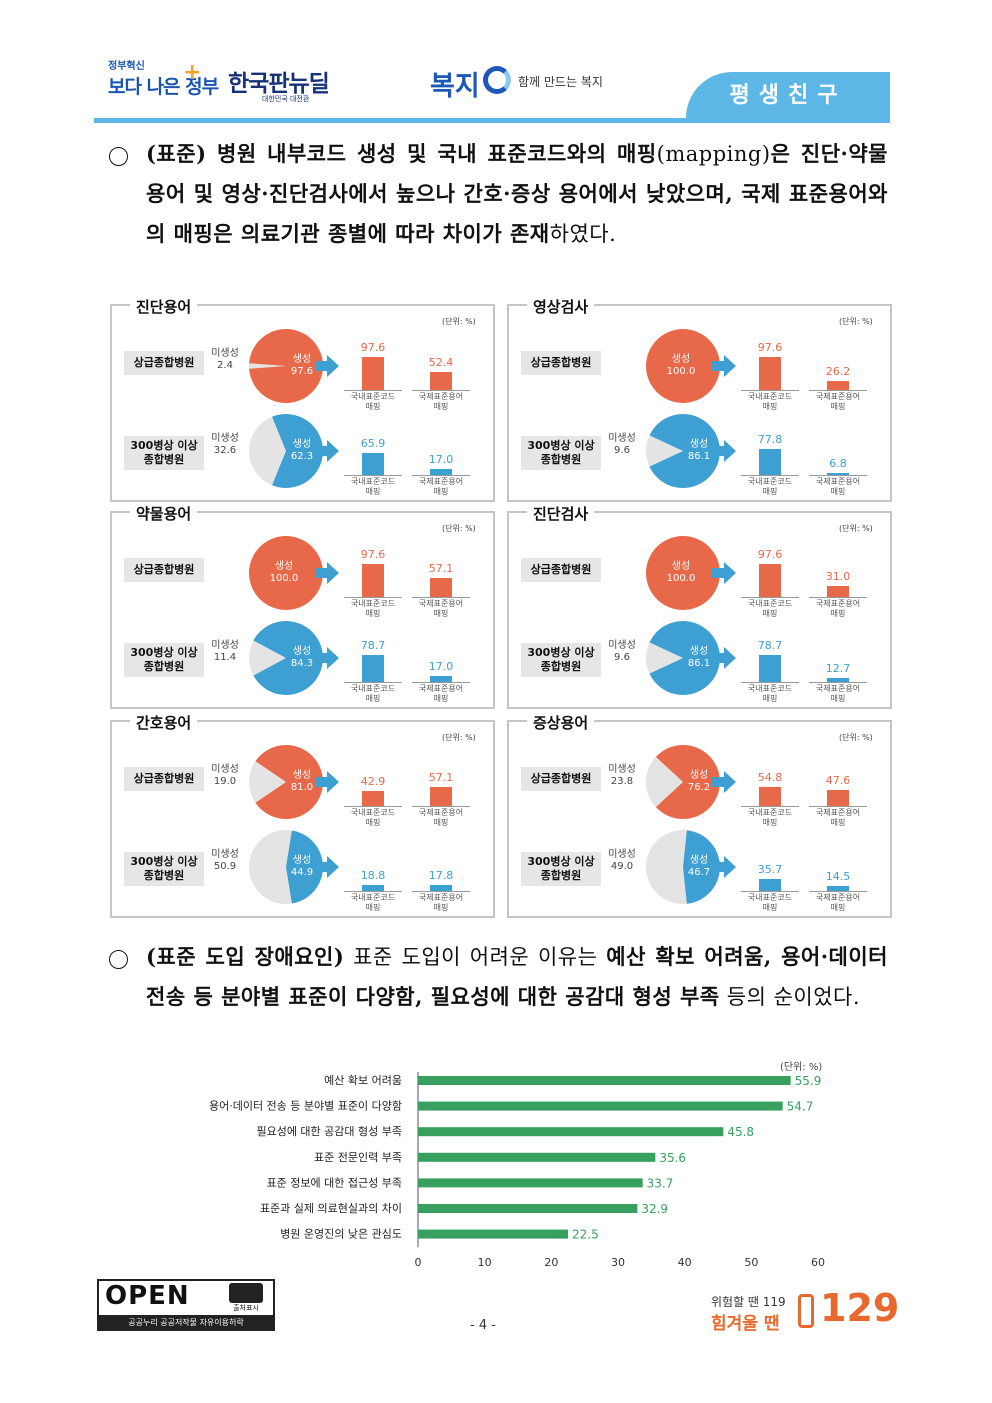 The width and height of the screenshot is (992, 1403). What do you see at coordinates (373, 875) in the screenshot?
I see `domestic-code-mapping-value: 18.8` at bounding box center [373, 875].